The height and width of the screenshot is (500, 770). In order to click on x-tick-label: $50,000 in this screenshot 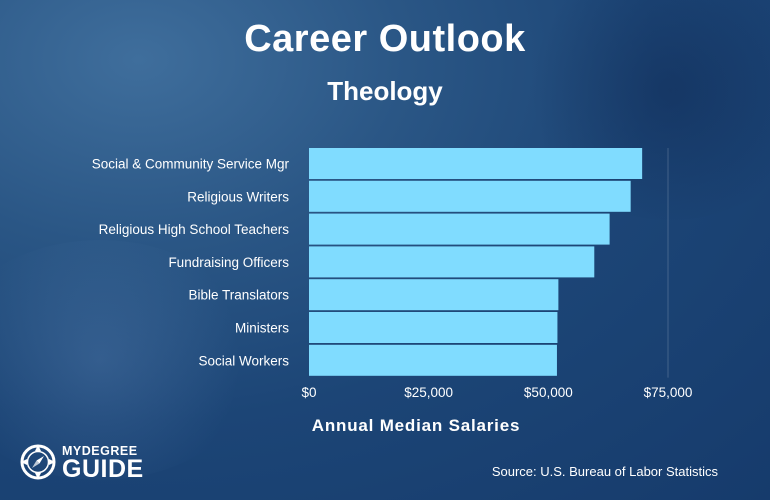, I will do `click(548, 392)`.